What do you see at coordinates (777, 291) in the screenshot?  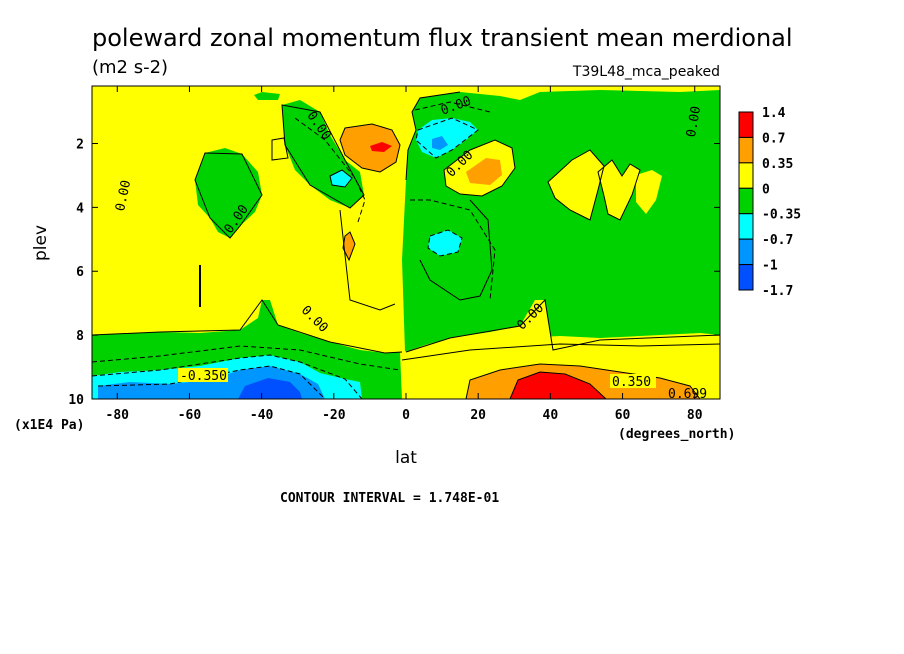 I see `colorbar-label: -1.7` at bounding box center [777, 291].